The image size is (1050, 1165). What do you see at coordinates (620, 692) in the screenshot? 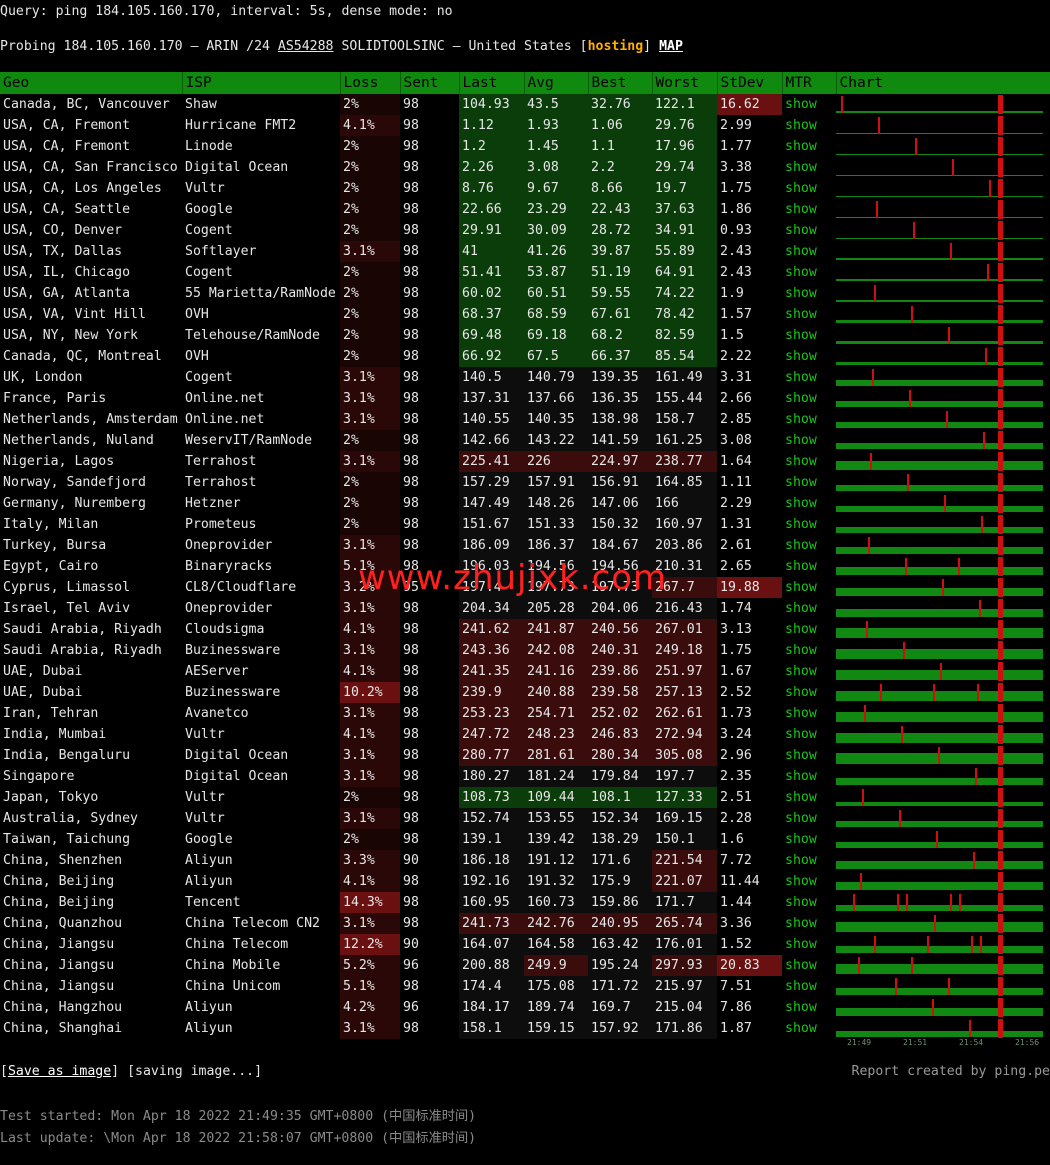
I see `cell-best: 239.58` at bounding box center [620, 692].